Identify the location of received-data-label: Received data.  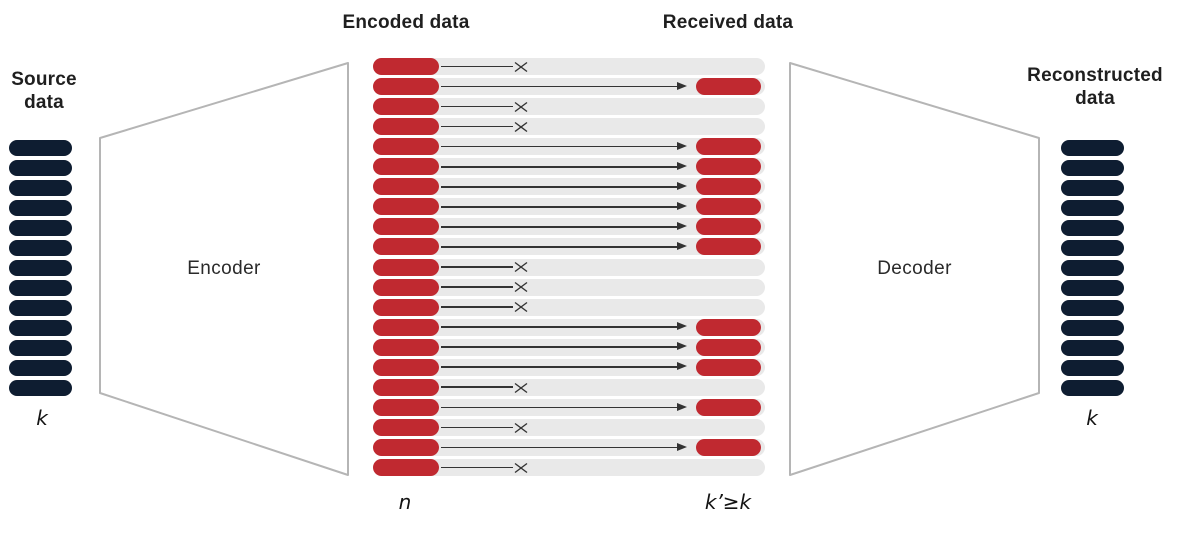
(728, 22).